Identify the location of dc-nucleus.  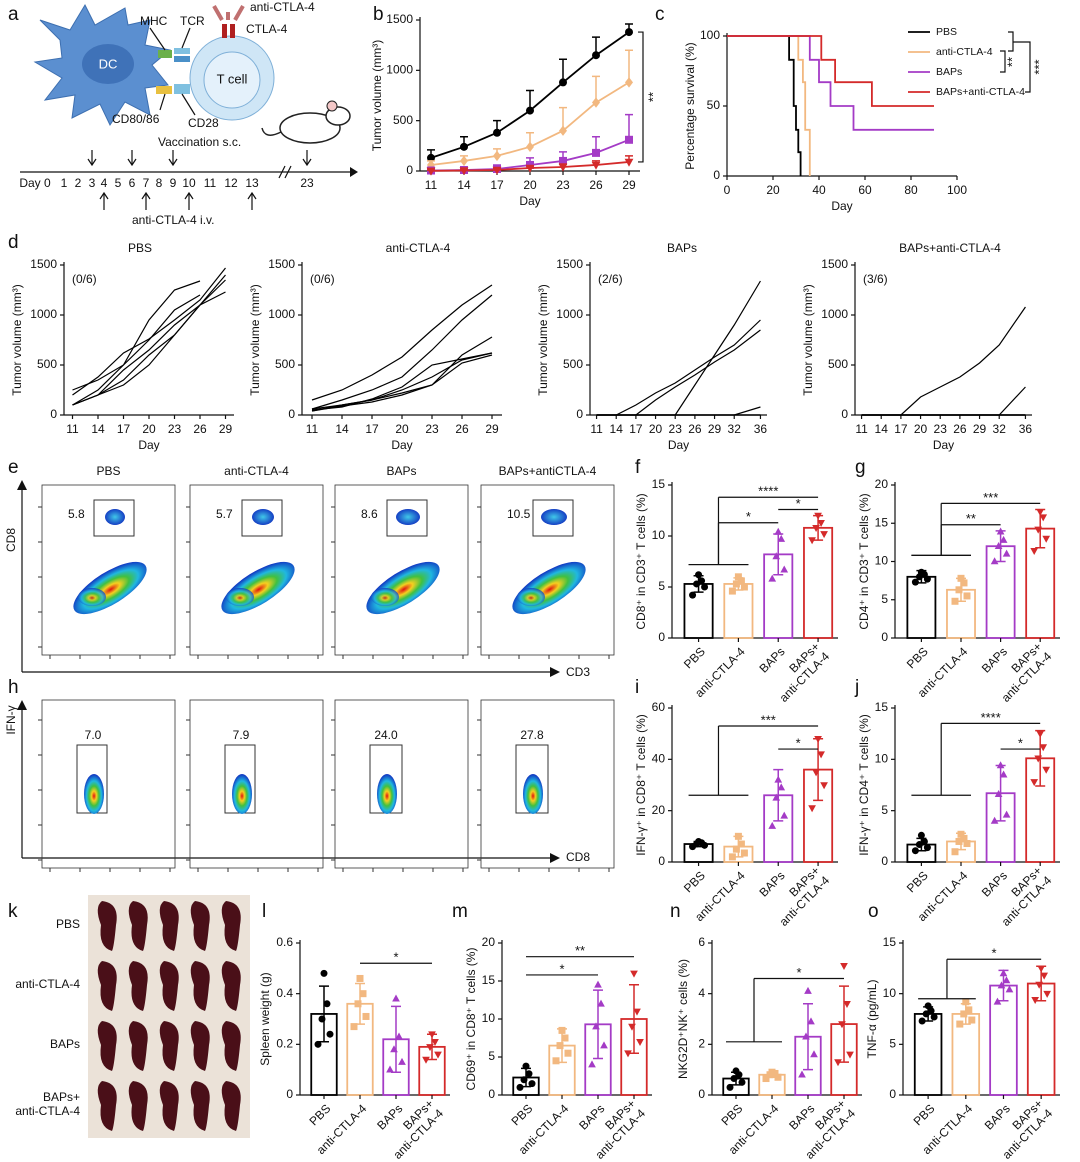
(108, 64).